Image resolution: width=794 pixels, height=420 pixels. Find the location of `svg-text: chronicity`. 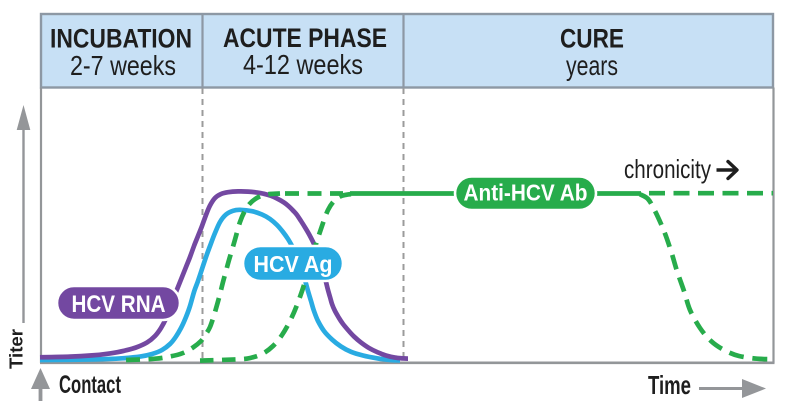

svg-text: chronicity is located at coordinates (667, 169).